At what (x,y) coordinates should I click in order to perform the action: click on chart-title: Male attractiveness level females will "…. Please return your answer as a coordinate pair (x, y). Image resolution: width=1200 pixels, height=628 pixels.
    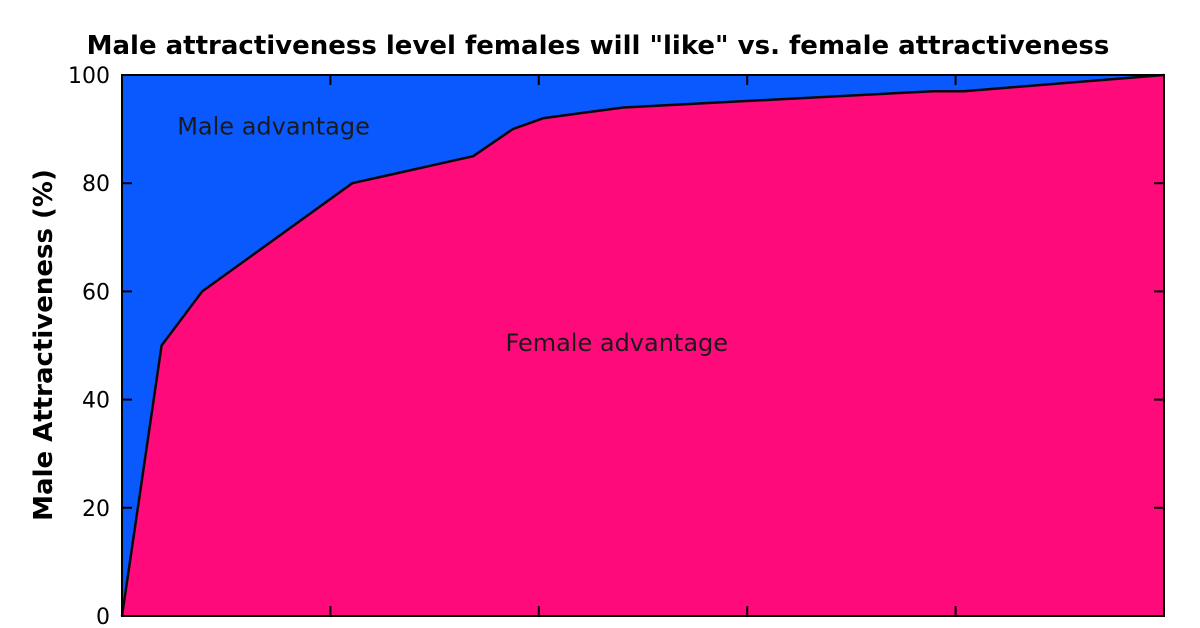
    Looking at the image, I should click on (598, 46).